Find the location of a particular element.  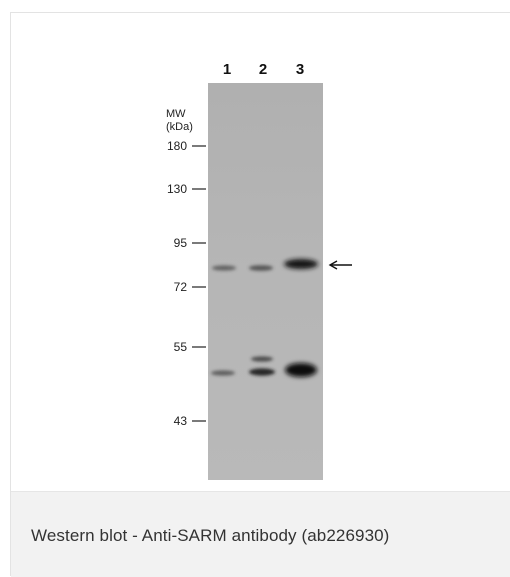

lane-label-1: 1 is located at coordinates (227, 69).